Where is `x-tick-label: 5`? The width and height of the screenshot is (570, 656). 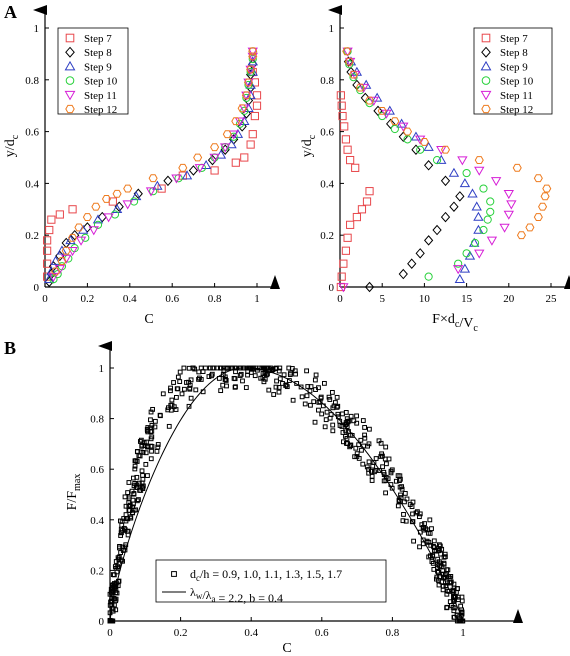
x-tick-label: 5 is located at coordinates (382, 299).